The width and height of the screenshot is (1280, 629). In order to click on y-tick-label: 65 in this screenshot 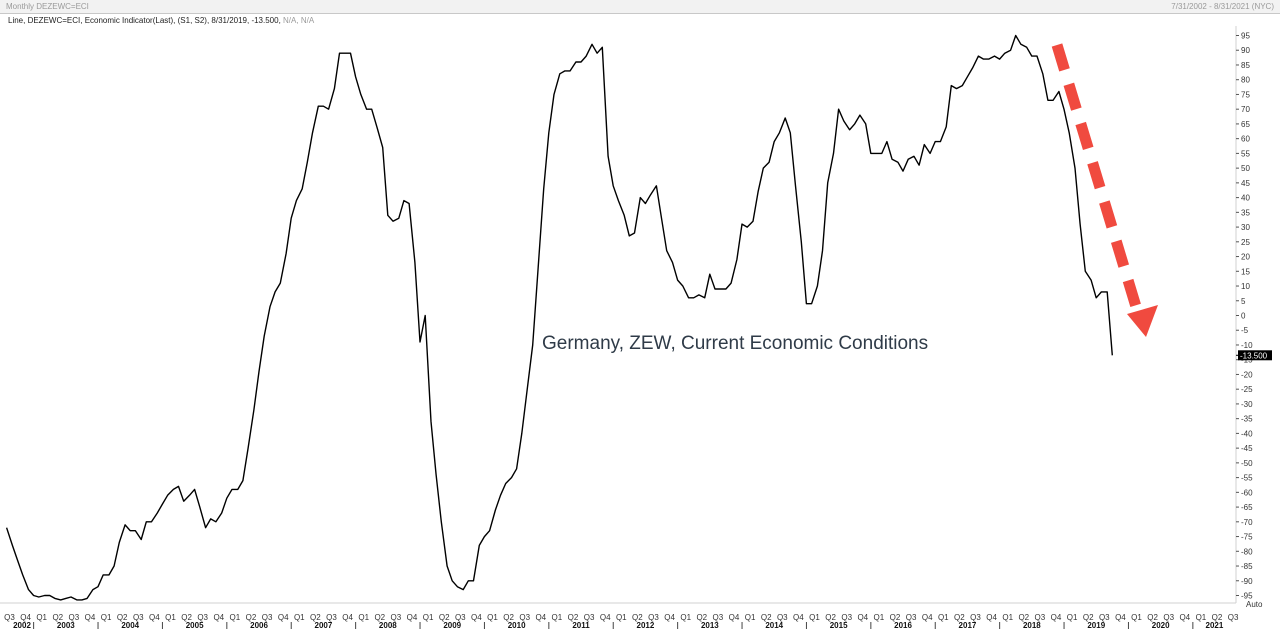, I will do `click(1245, 124)`.